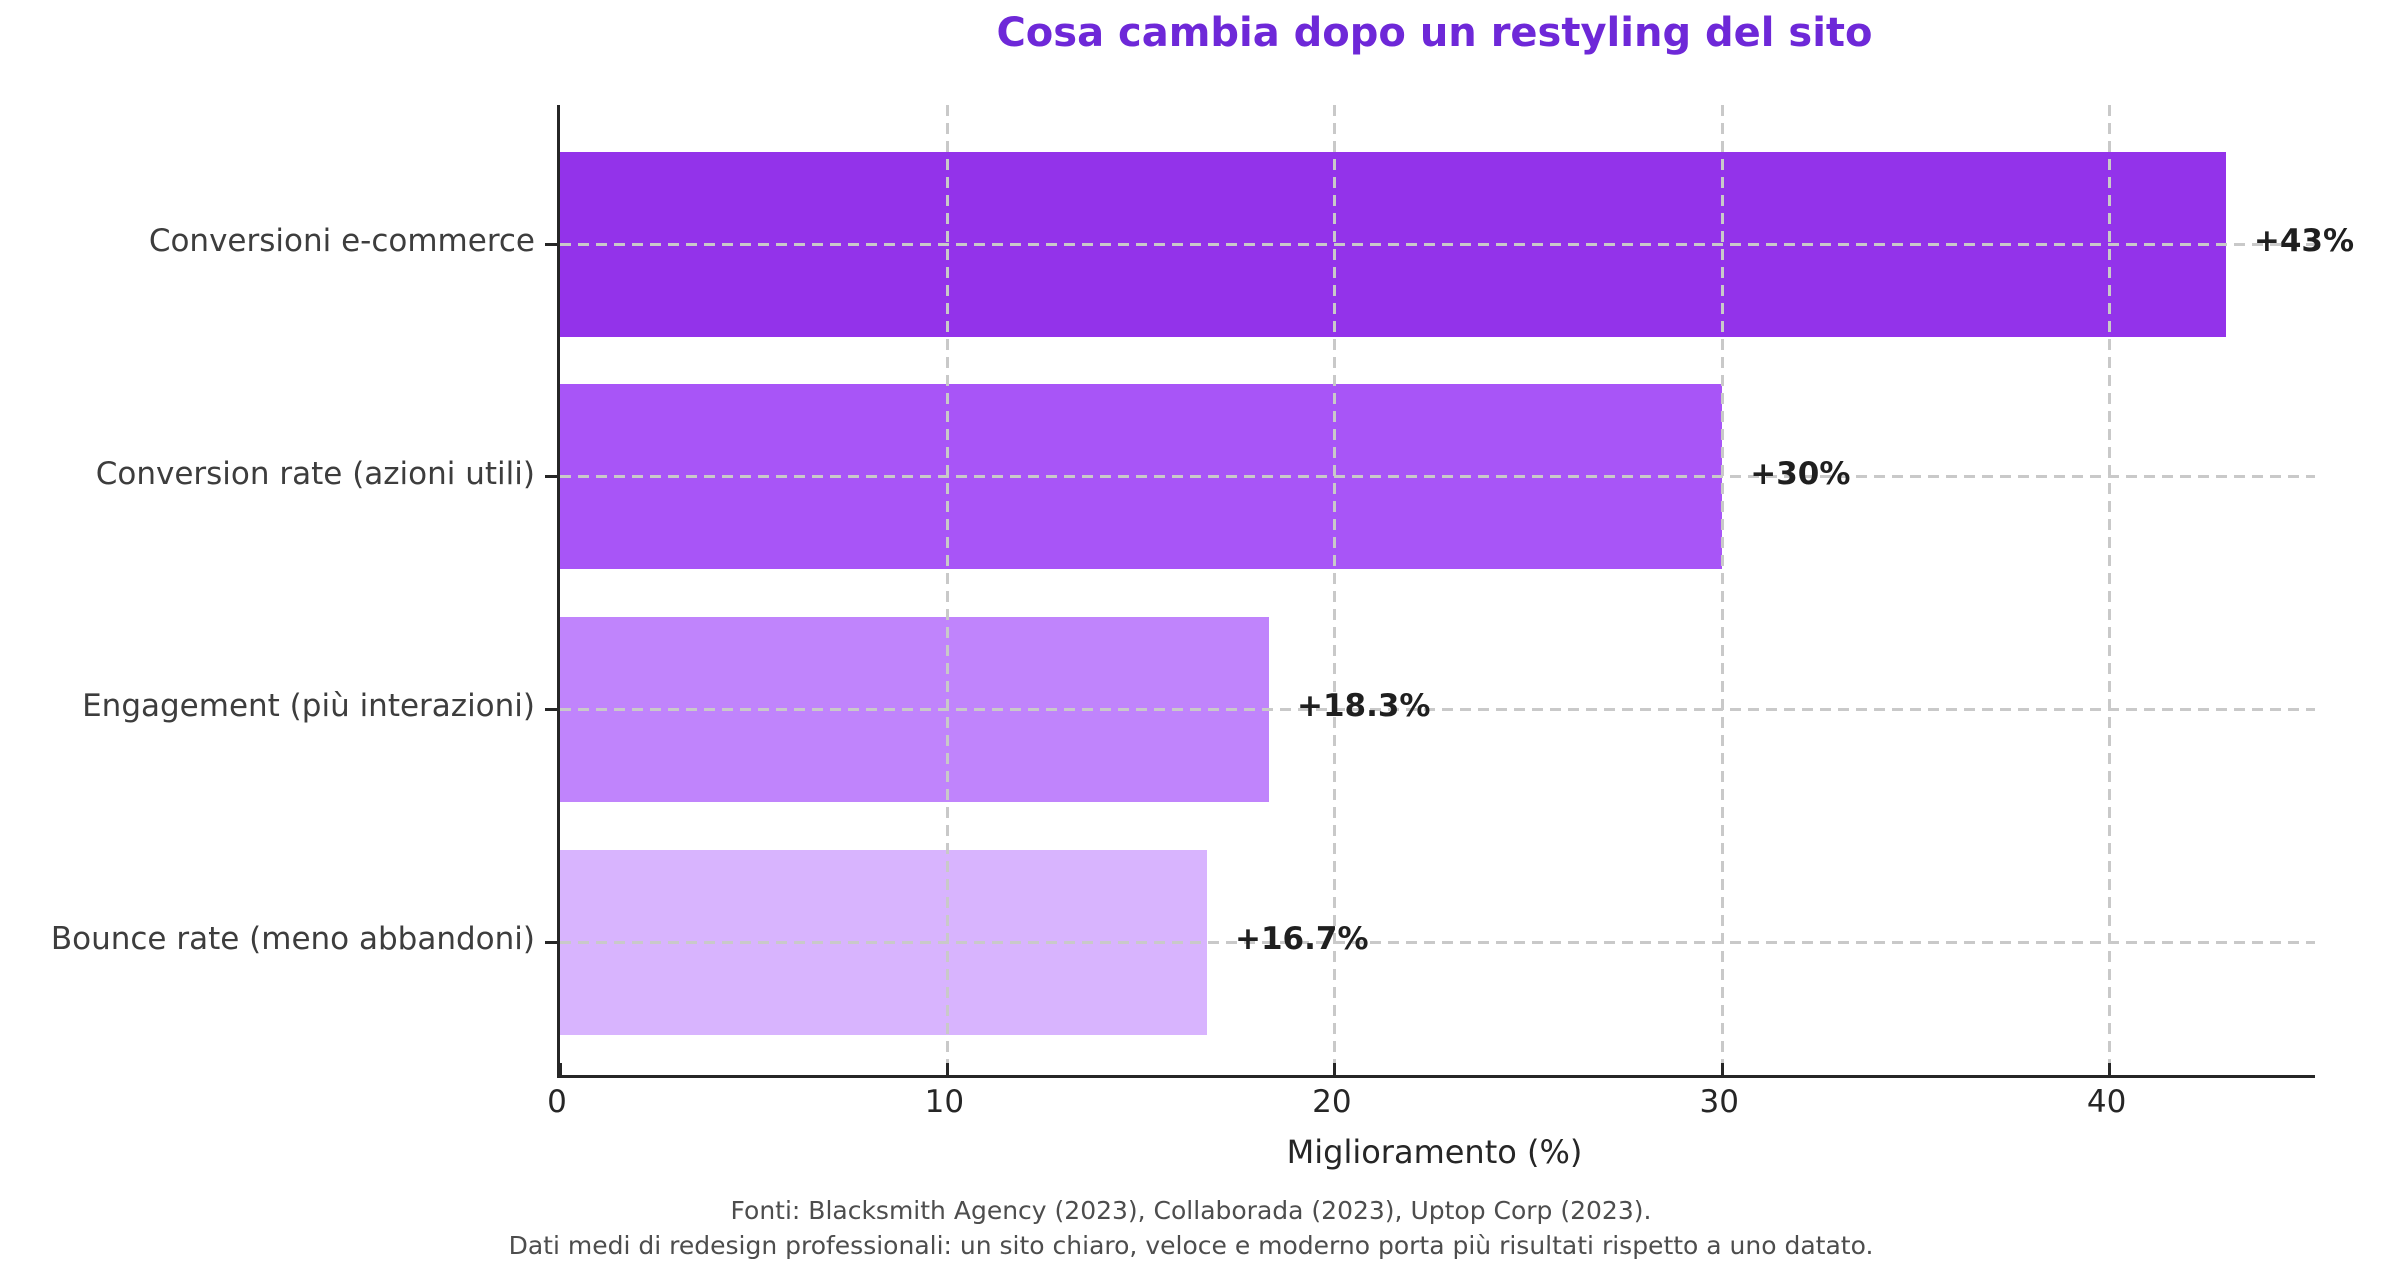  Describe the element at coordinates (2106, 1102) in the screenshot. I see `x-tick-label: 40` at that location.